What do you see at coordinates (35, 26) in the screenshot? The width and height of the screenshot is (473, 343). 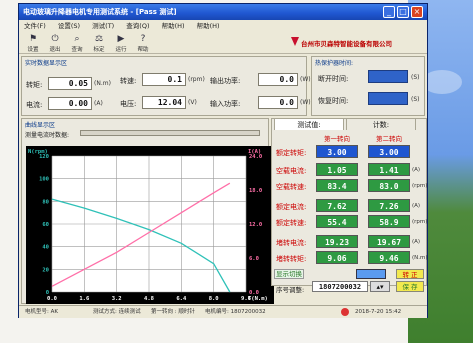 I see `menu-file: 文件(F)` at bounding box center [35, 26].